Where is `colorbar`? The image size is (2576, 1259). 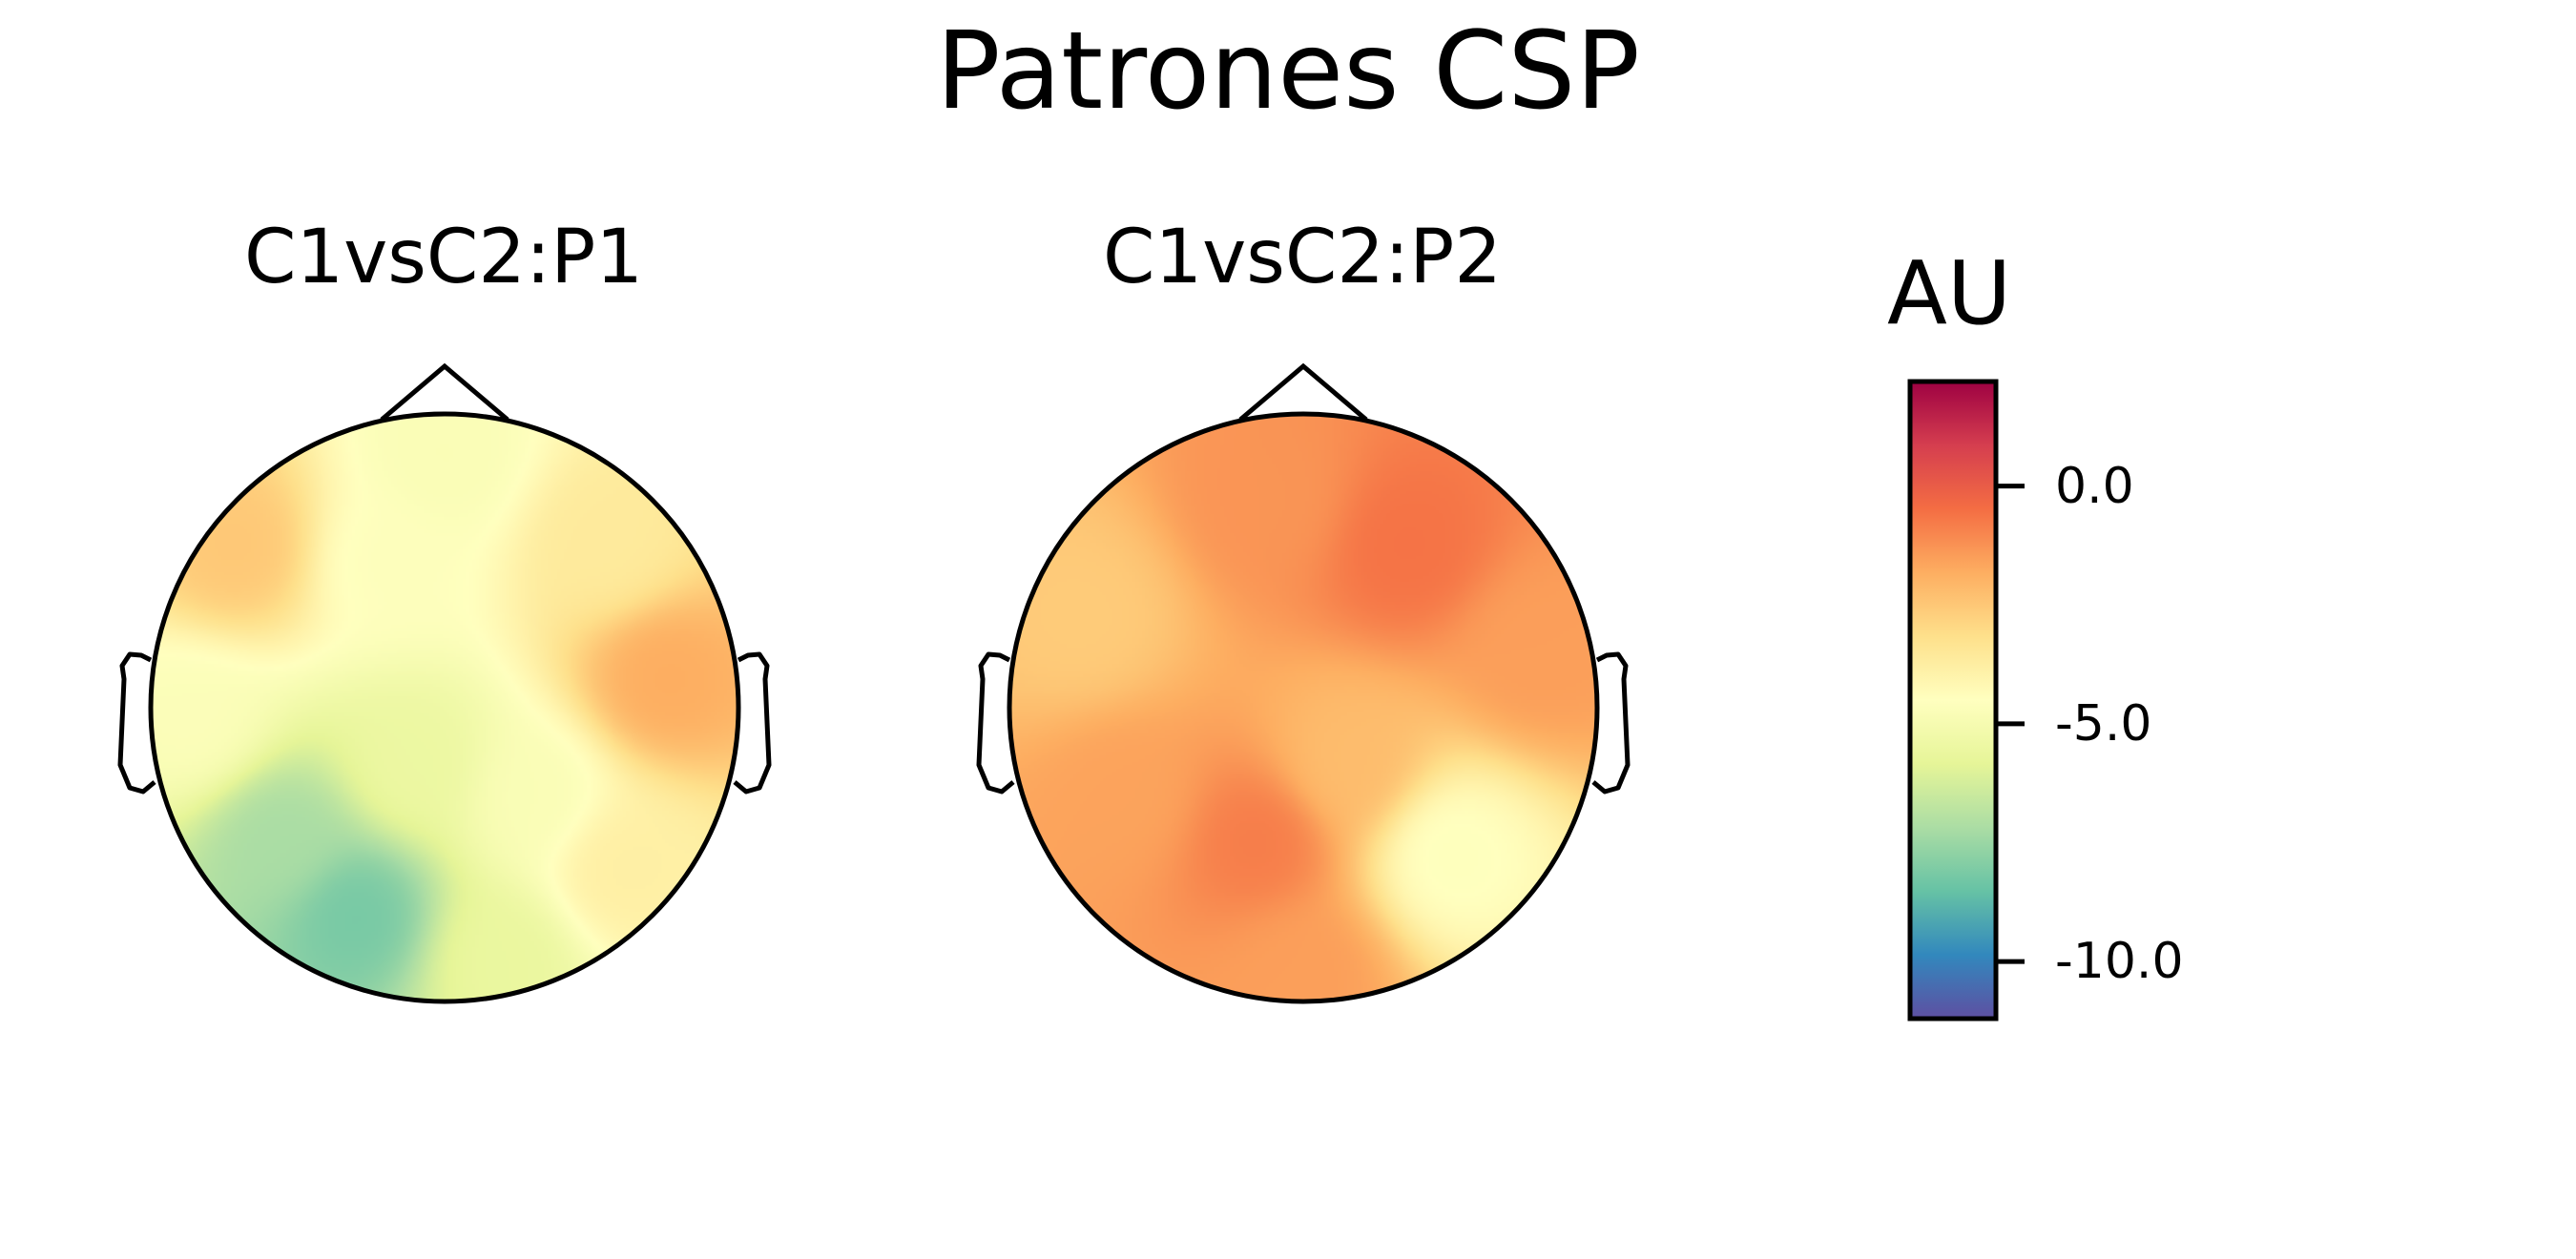 colorbar is located at coordinates (1966, 700).